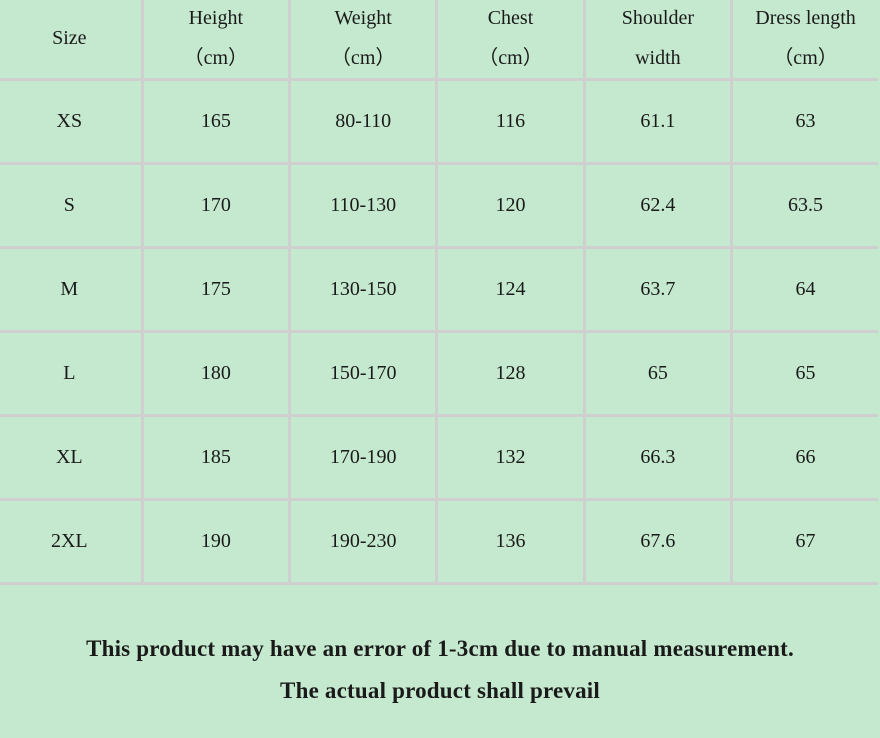  Describe the element at coordinates (510, 40) in the screenshot. I see `column-header: Chest （cm）` at that location.